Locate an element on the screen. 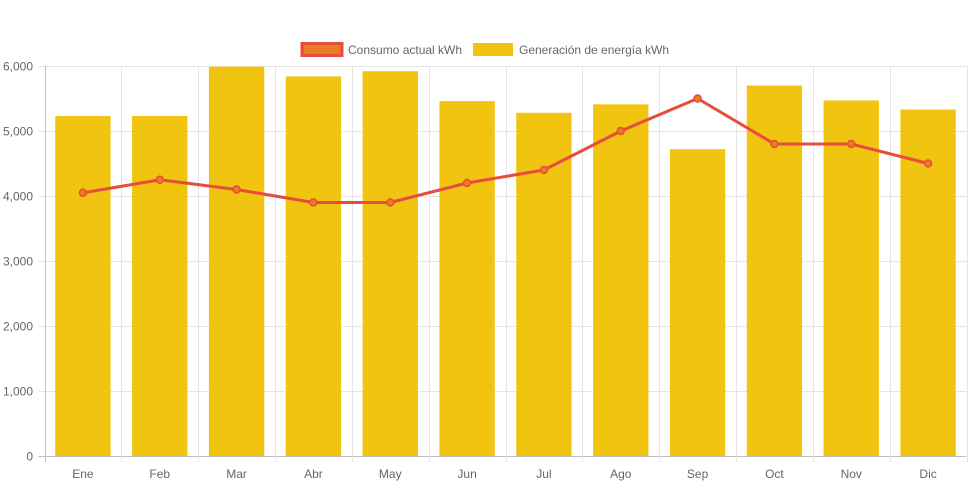 The height and width of the screenshot is (485, 971). legend-item-generacion: Generación de energía kWh is located at coordinates (571, 50).